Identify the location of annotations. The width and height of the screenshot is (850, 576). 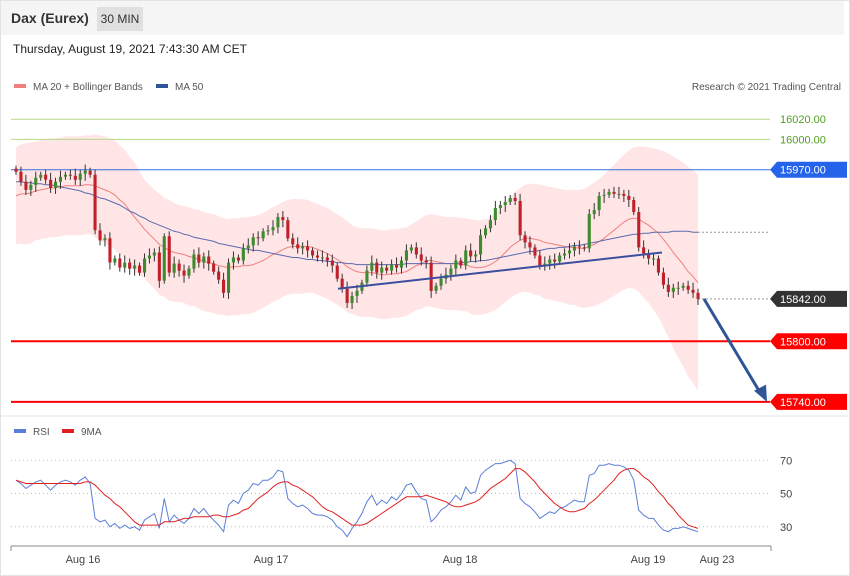
(552, 326).